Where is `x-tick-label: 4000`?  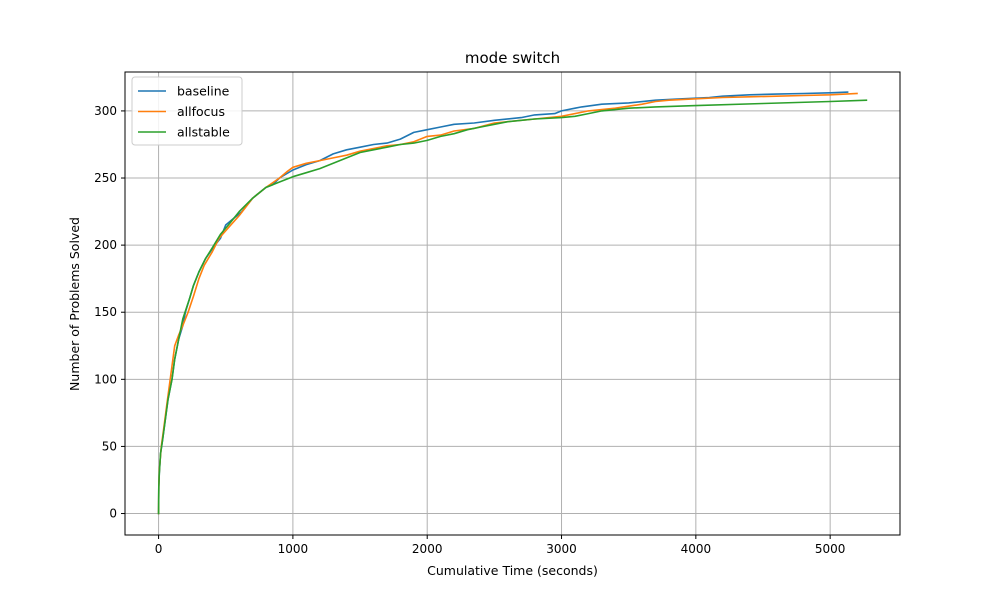 x-tick-label: 4000 is located at coordinates (696, 549).